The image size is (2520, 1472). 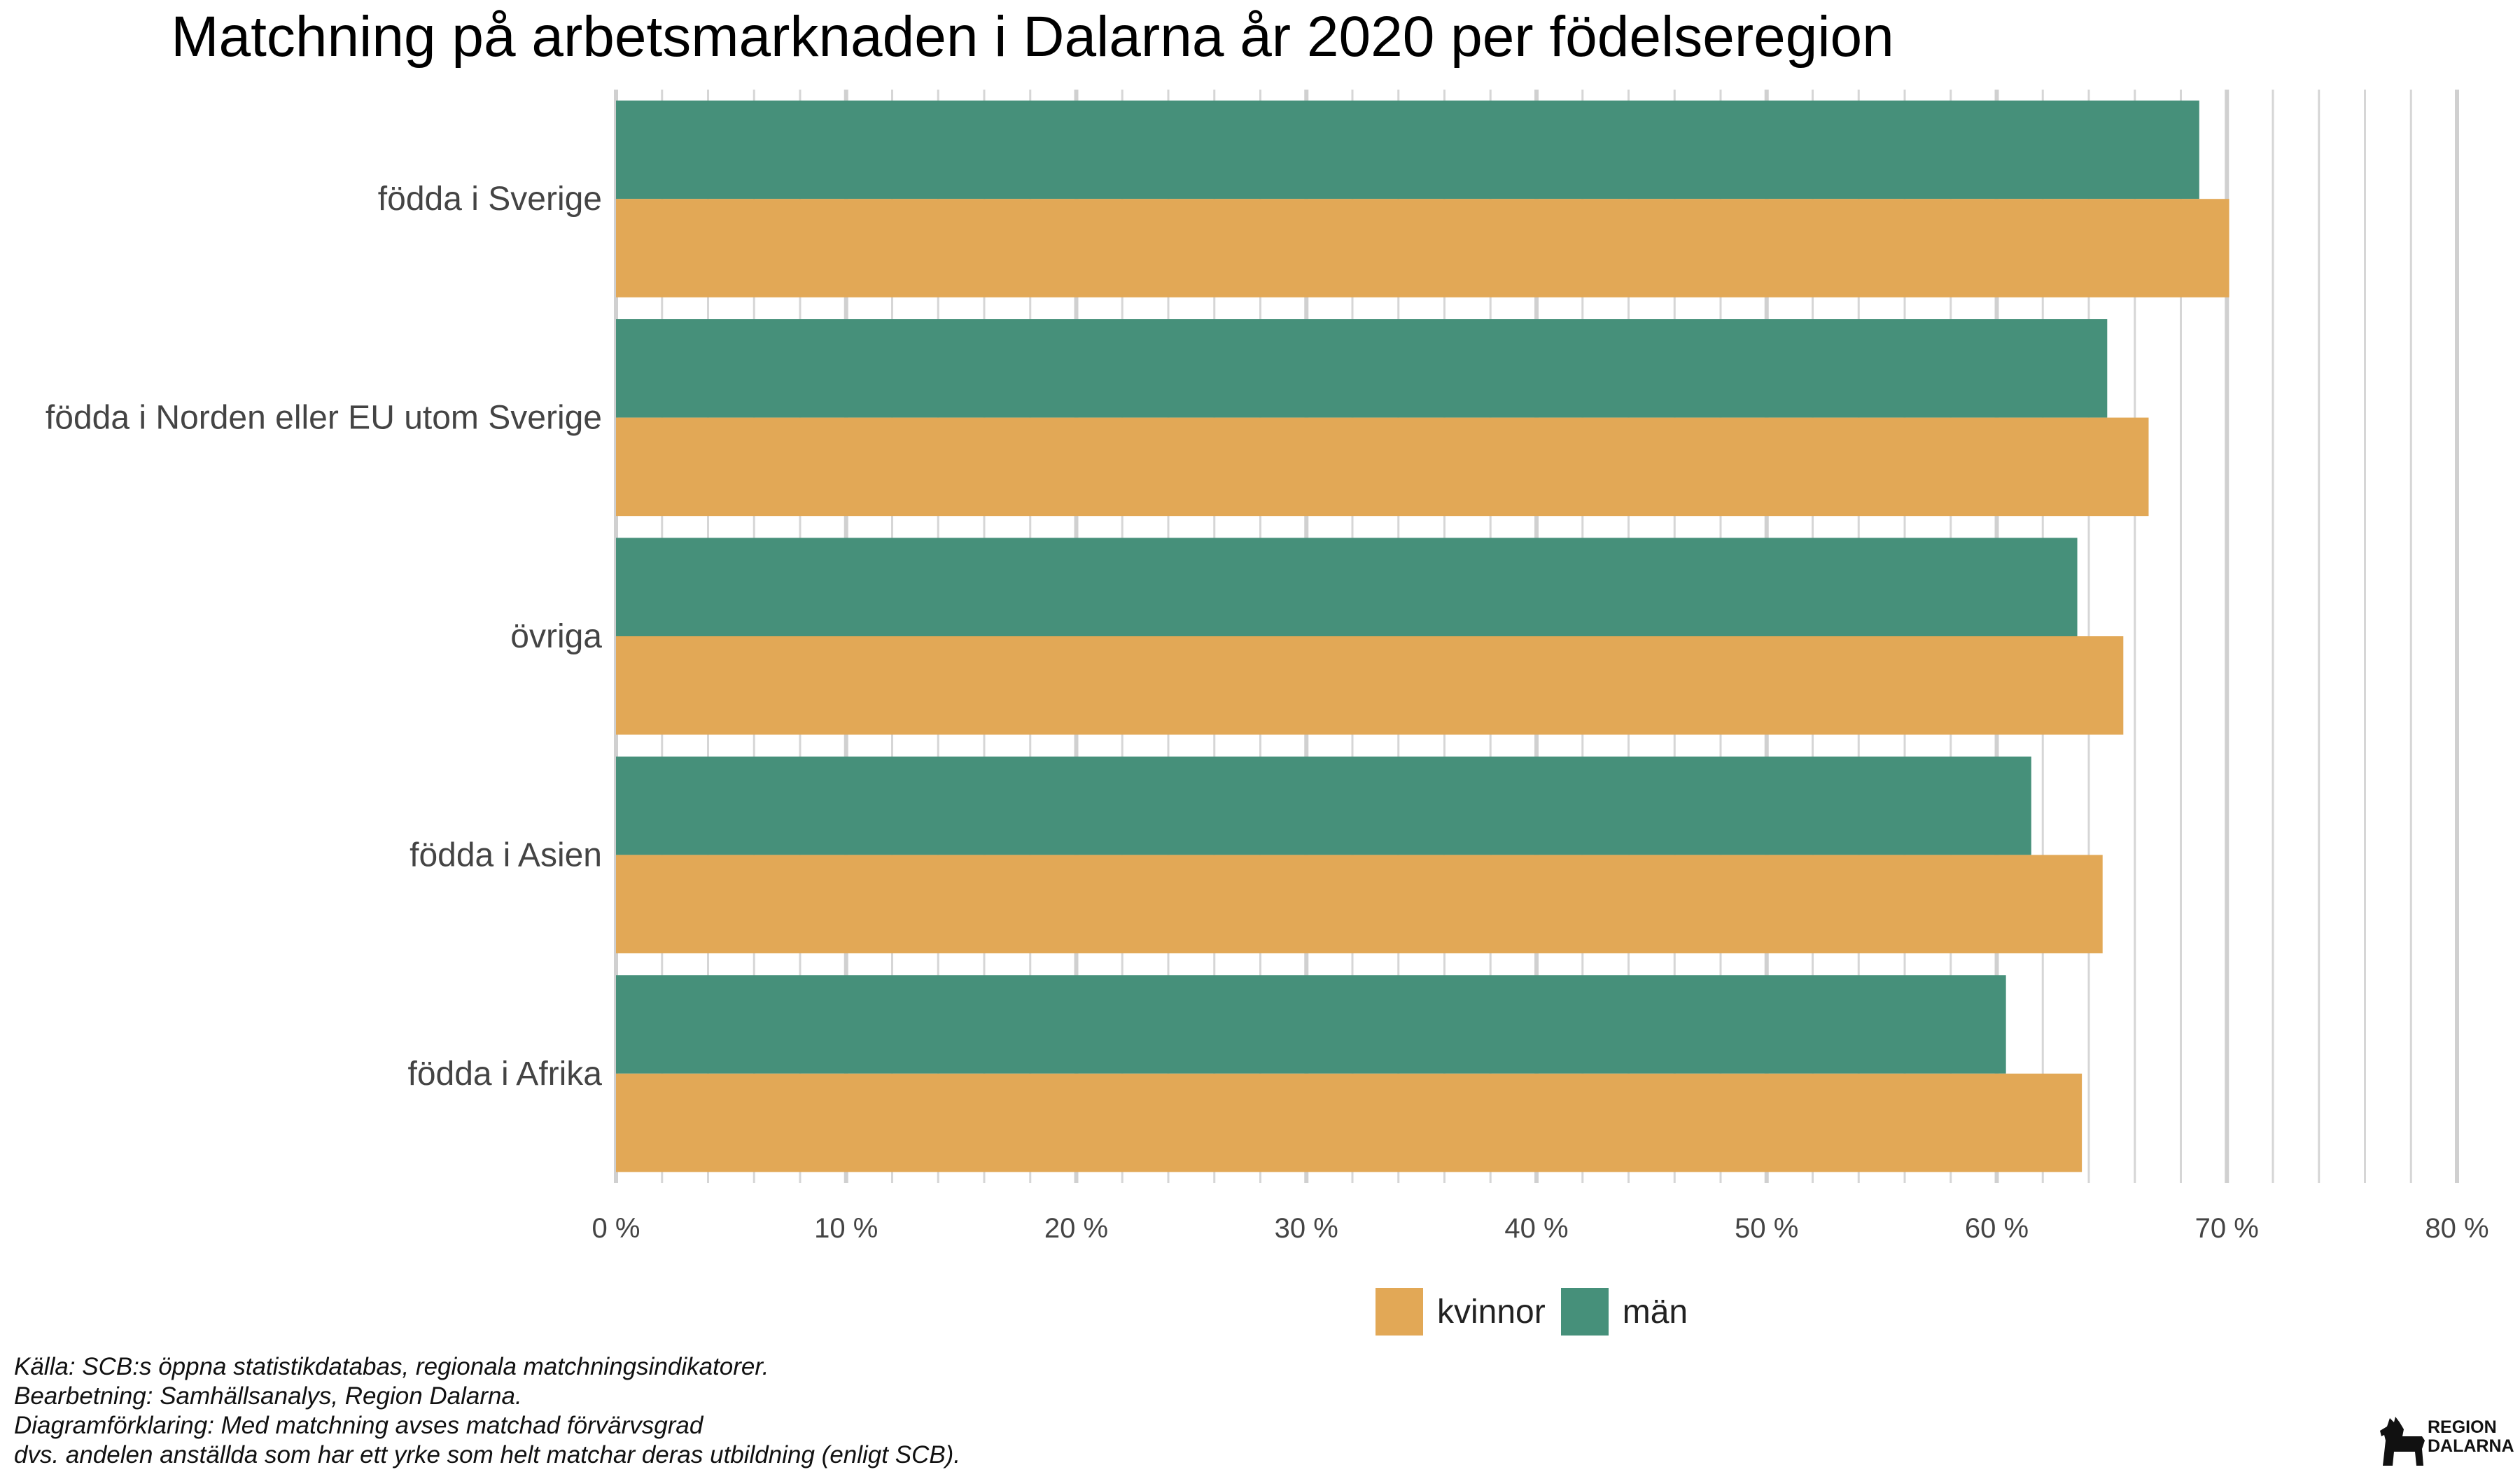 I want to click on category-label: födda i Norden eller EU utom Sverige, so click(x=324, y=419).